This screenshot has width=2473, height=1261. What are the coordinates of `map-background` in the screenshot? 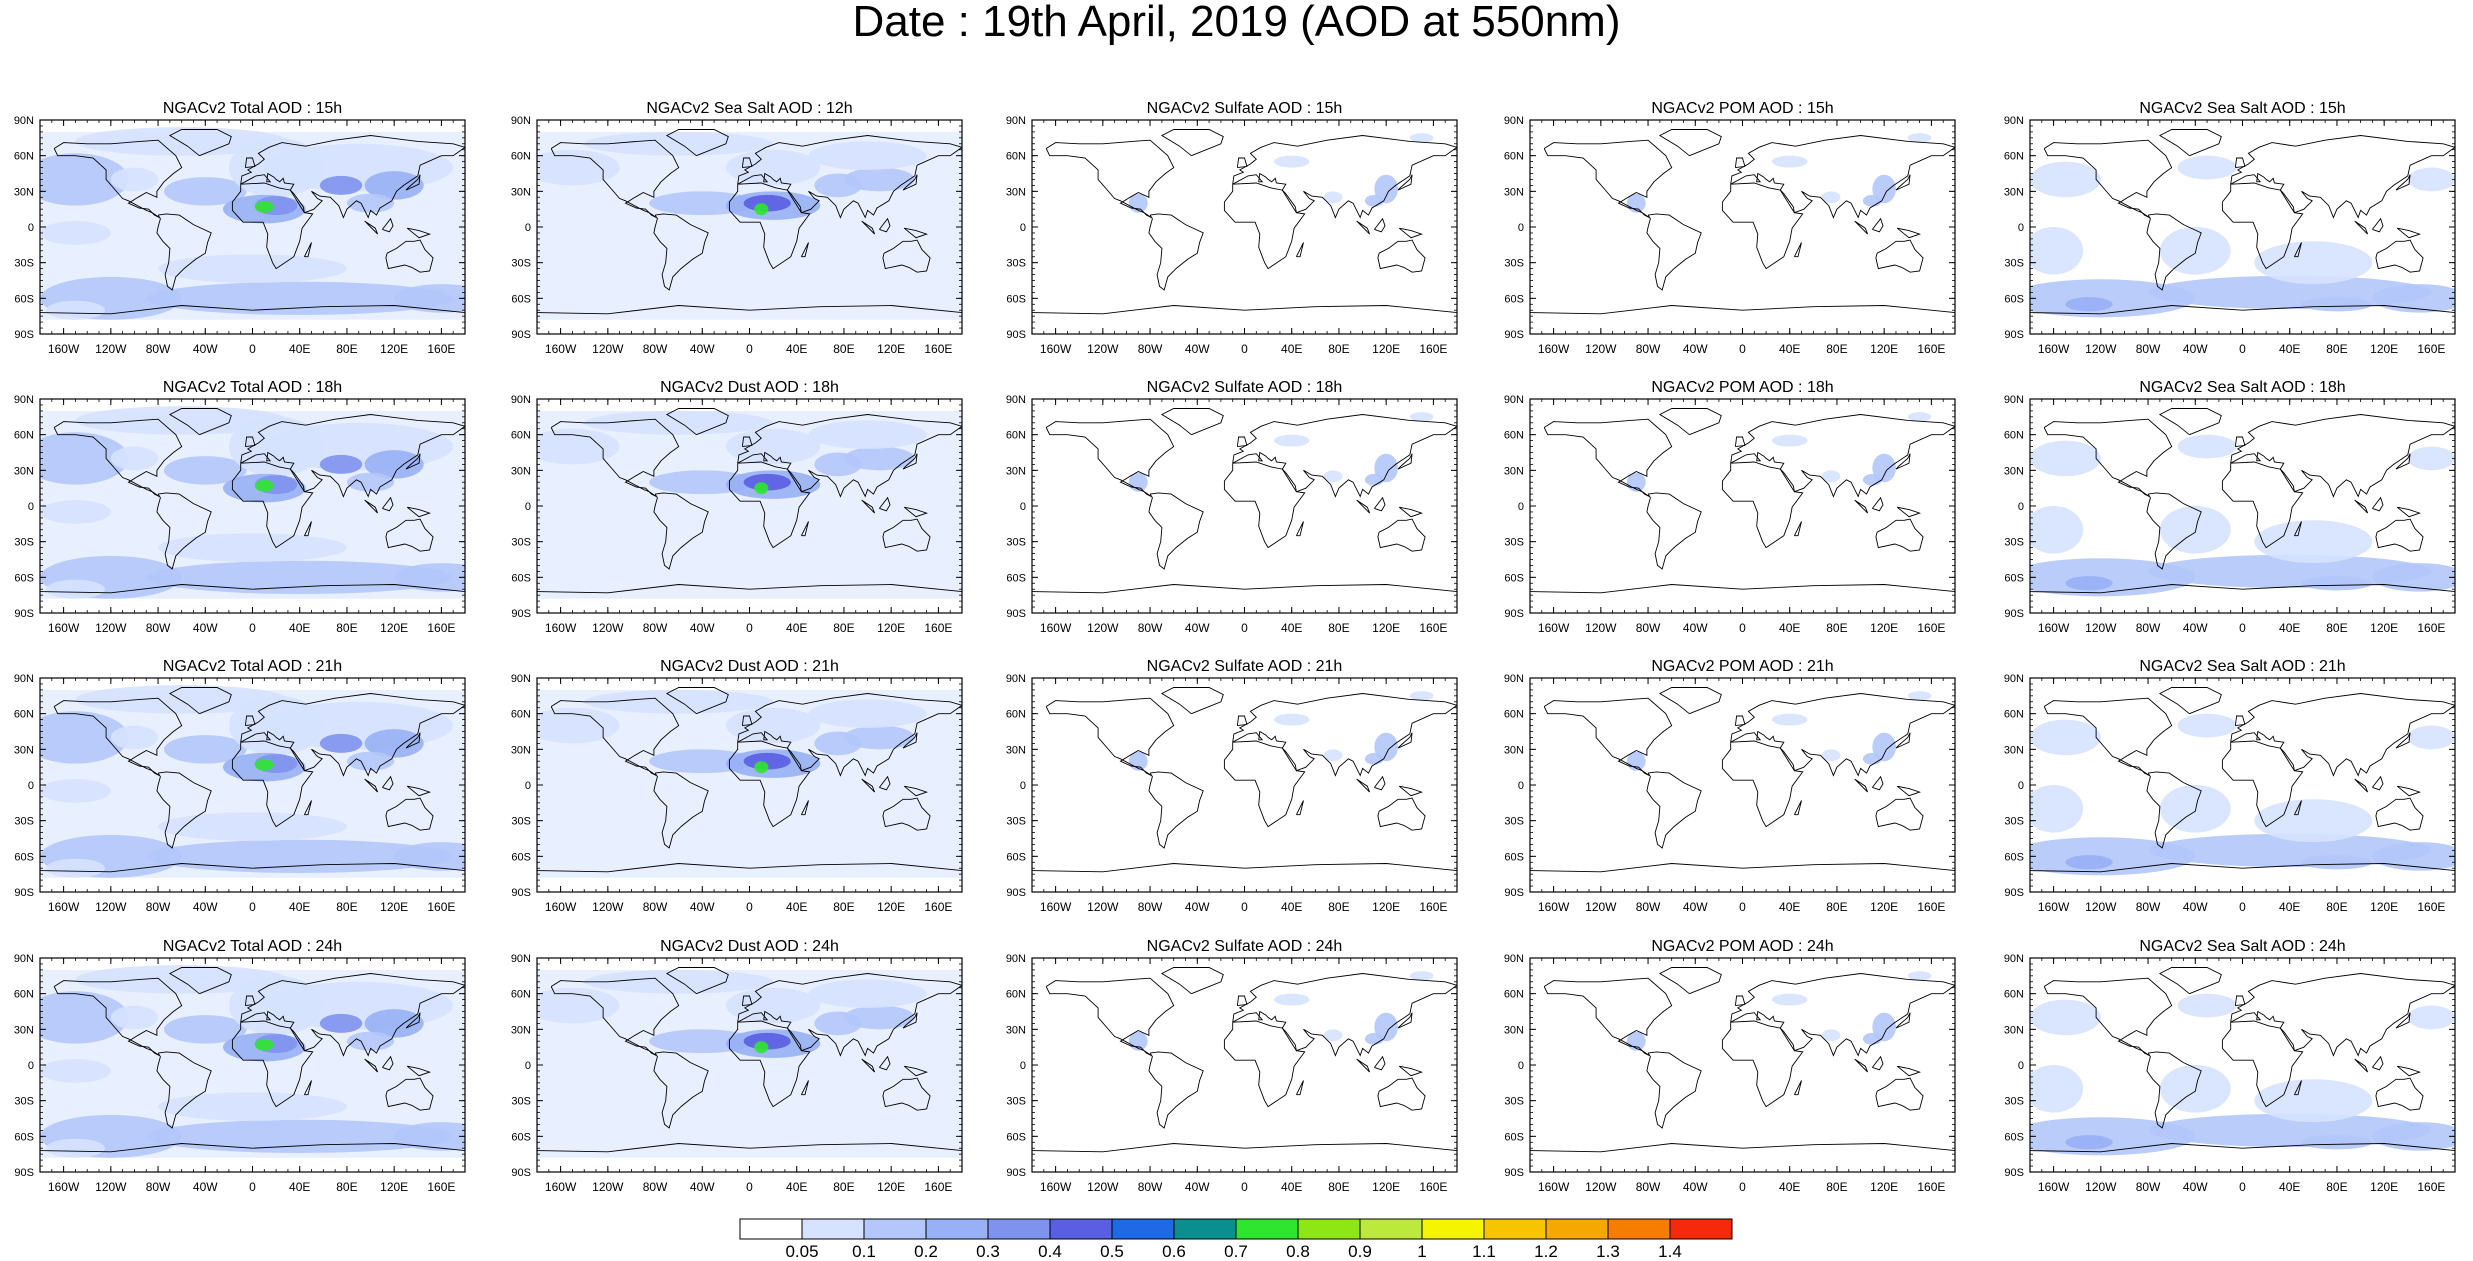 It's located at (1742, 506).